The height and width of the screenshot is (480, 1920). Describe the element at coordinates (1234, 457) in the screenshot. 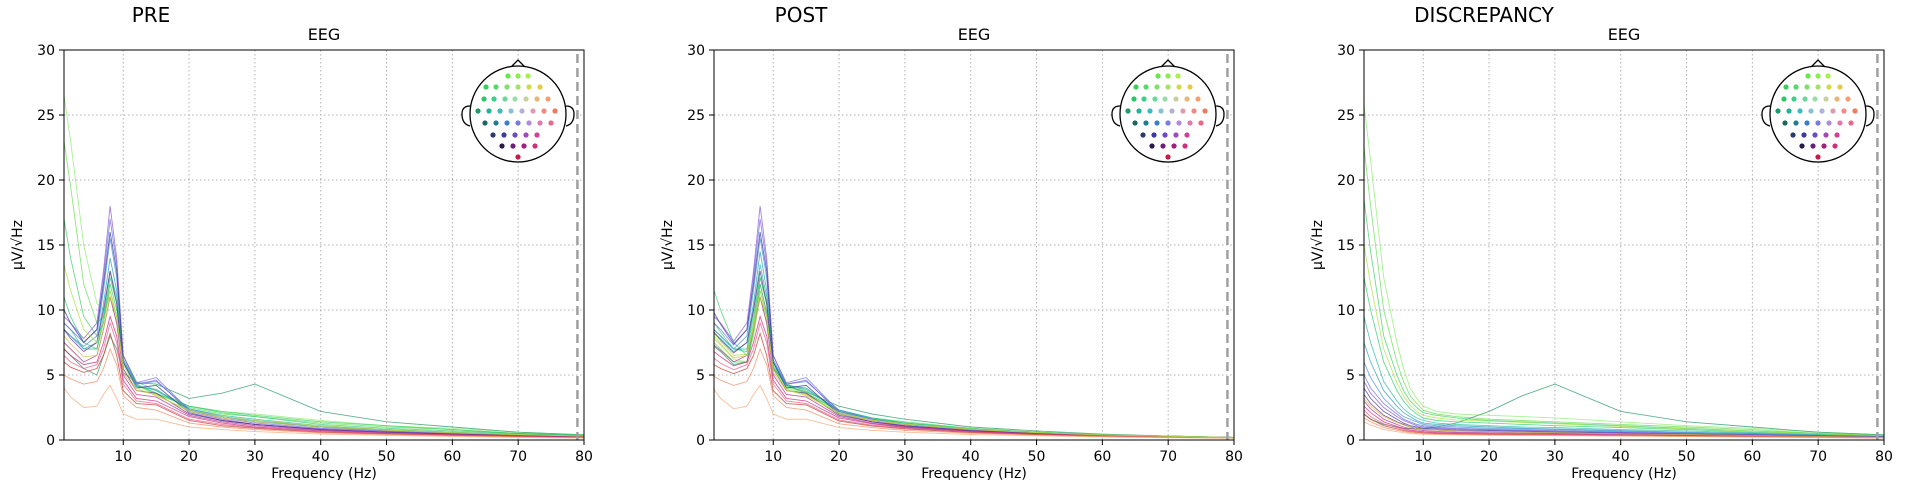

I see `x-tick-label: 80` at that location.